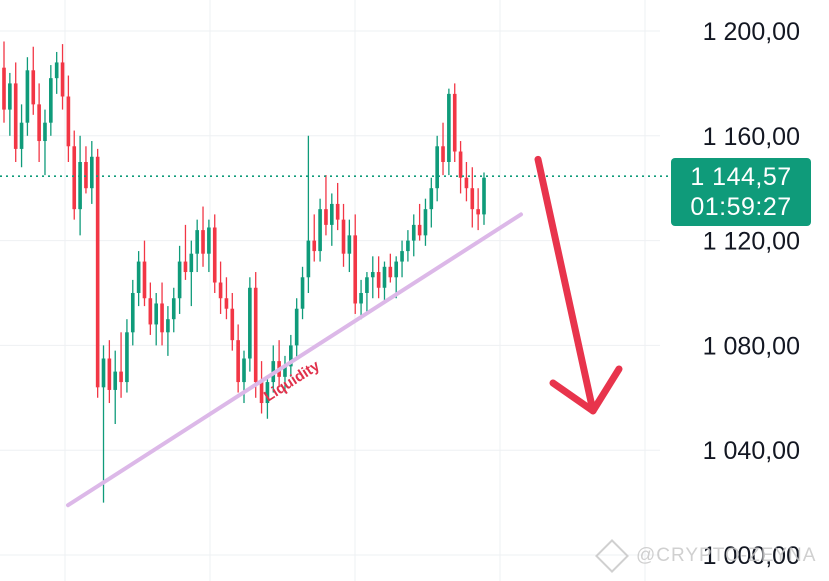  I want to click on watermark-logo-icon, so click(612, 556).